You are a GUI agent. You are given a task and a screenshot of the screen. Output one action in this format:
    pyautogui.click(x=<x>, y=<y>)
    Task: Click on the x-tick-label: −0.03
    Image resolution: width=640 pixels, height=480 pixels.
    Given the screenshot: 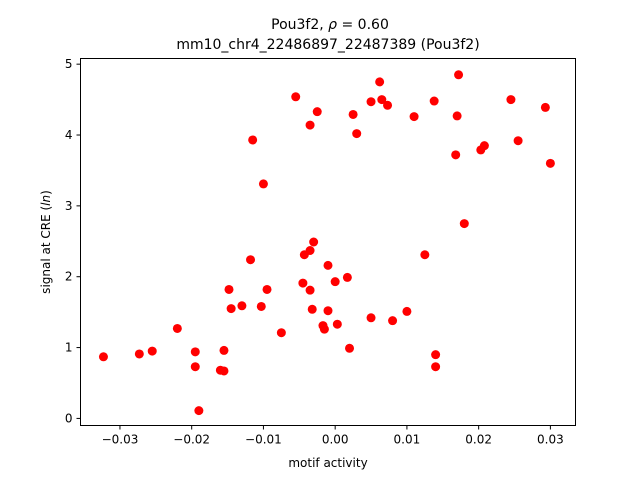 What is the action you would take?
    pyautogui.click(x=120, y=440)
    